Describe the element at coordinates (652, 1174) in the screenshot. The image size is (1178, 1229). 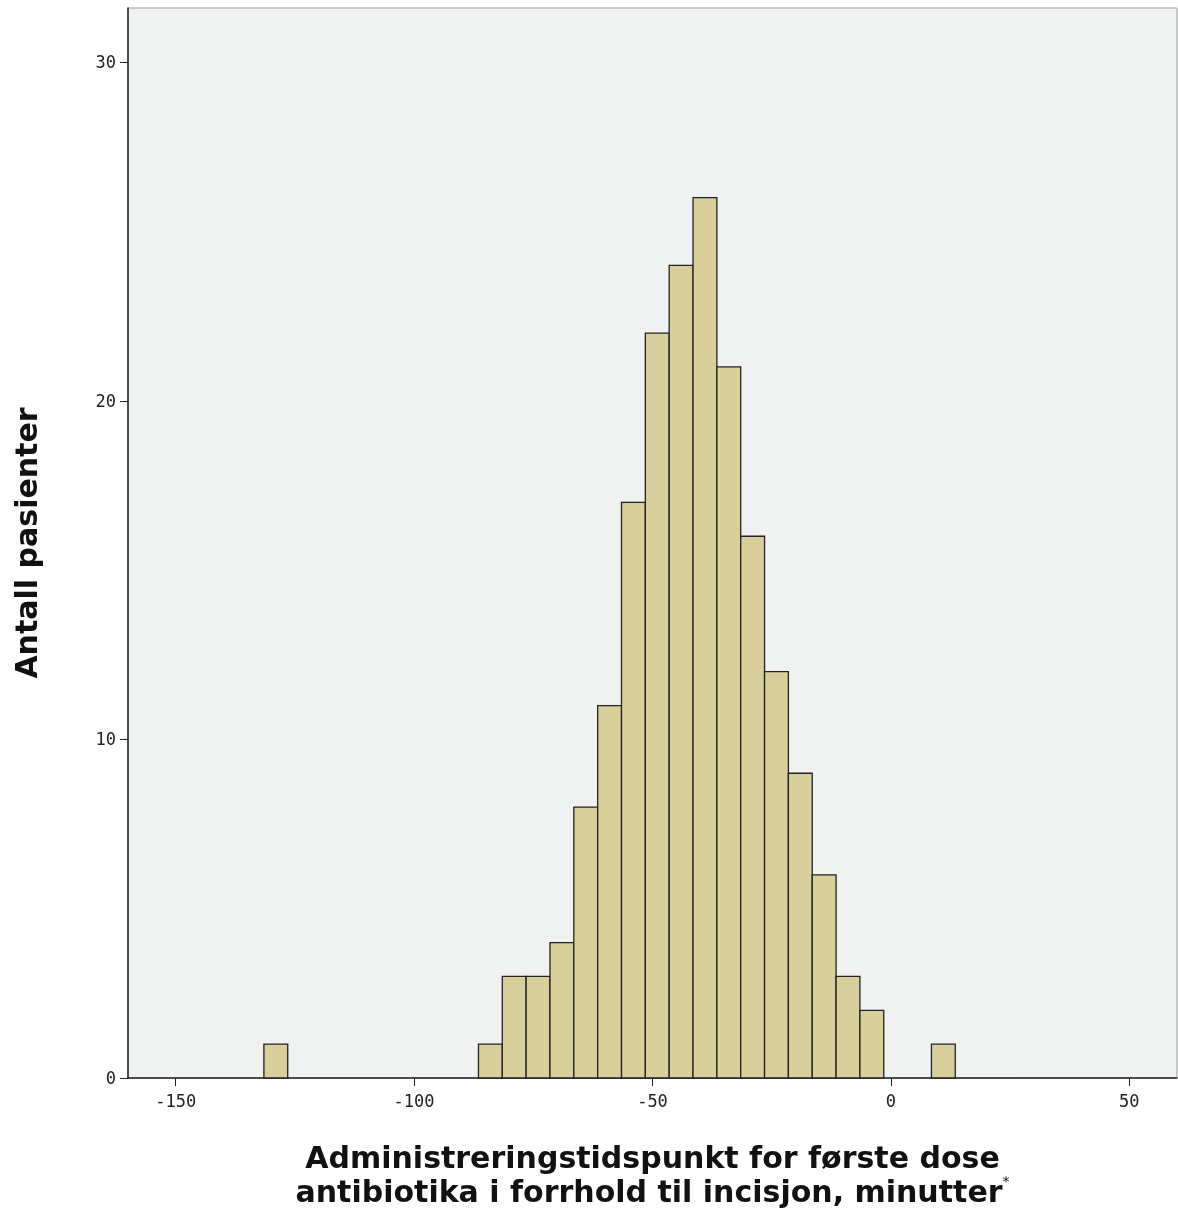
I see `x-axis-title: Administreringstidspunkt for første dose antibiotika i forrhold til incisjon, minutter*` at that location.